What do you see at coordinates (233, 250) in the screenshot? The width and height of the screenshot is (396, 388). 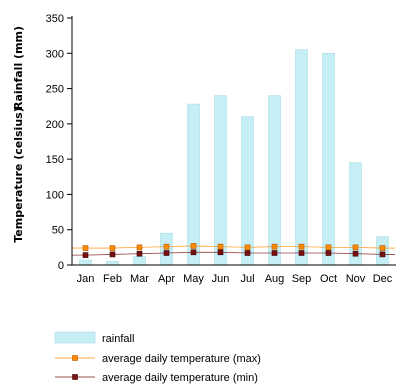 I see `temperature-lines` at bounding box center [233, 250].